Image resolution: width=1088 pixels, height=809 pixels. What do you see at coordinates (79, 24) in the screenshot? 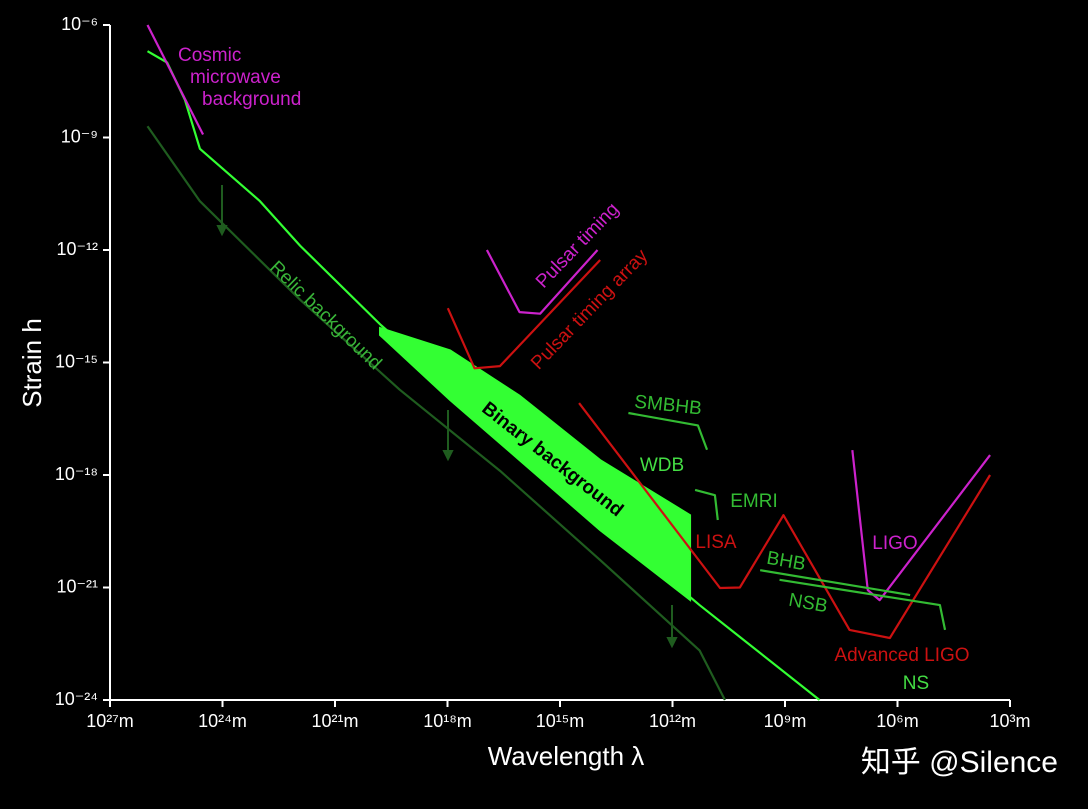
I see `y-tick-label: 10⁻⁶` at bounding box center [79, 24].